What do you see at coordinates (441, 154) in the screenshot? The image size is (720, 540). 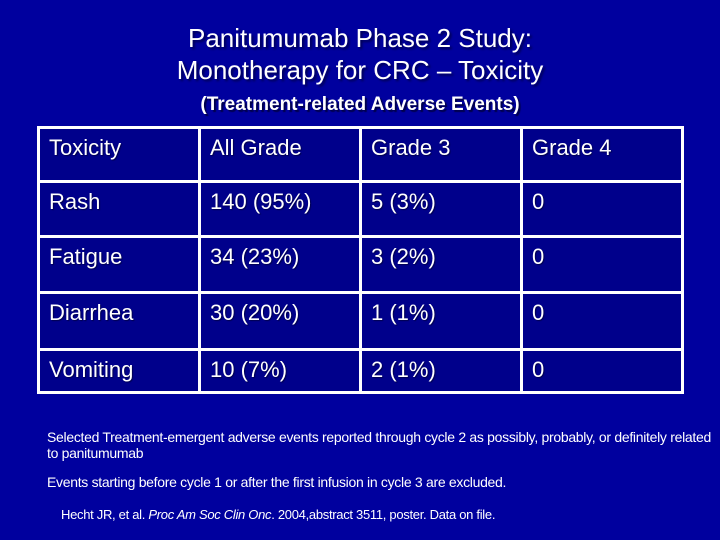 I see `column-header-grade-3: Grade 3` at bounding box center [441, 154].